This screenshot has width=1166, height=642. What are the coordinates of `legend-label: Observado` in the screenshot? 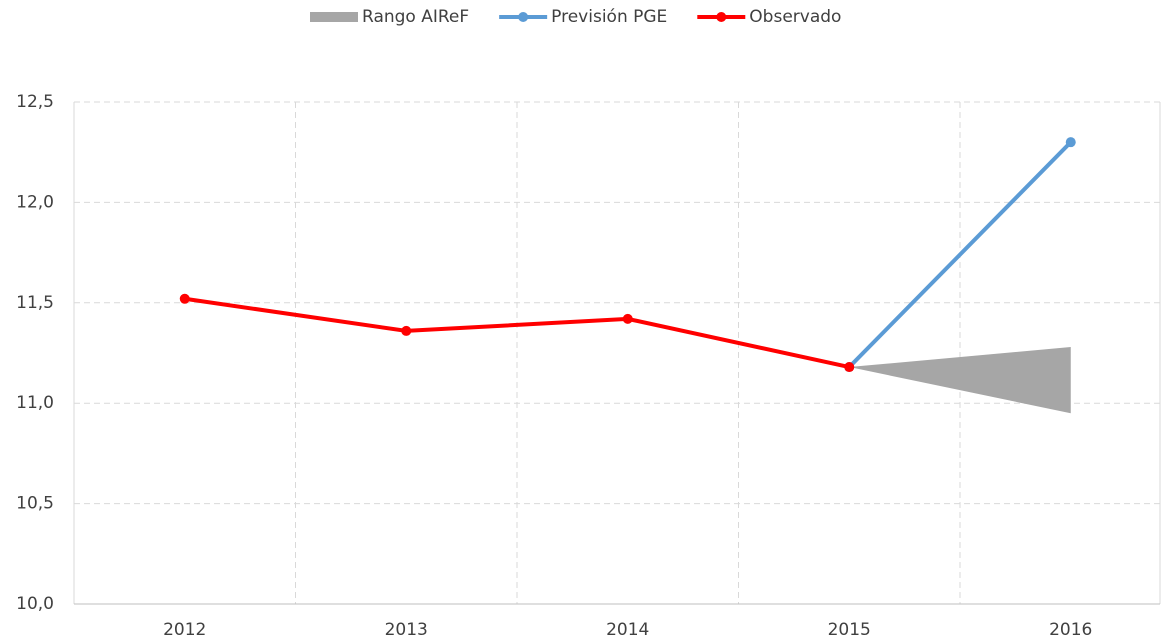 It's located at (795, 17).